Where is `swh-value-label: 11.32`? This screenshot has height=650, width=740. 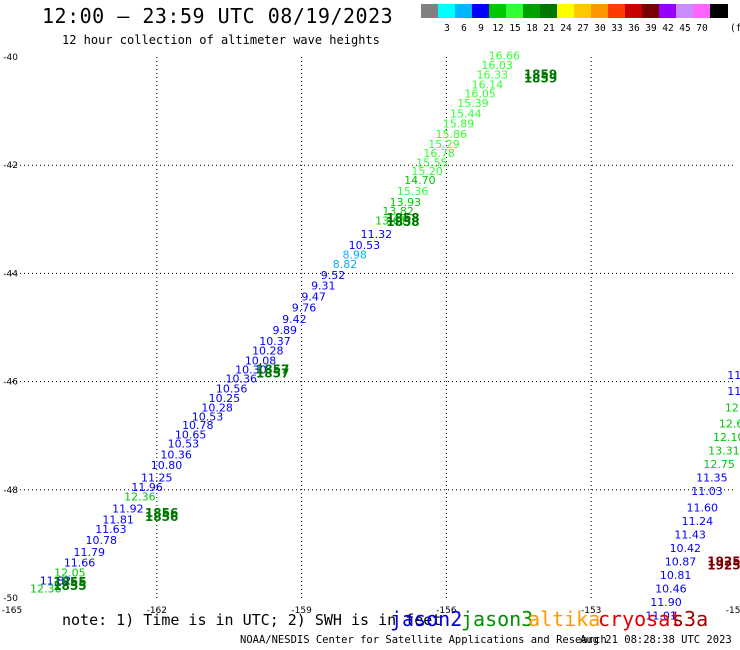 swh-value-label: 11.32 is located at coordinates (377, 234).